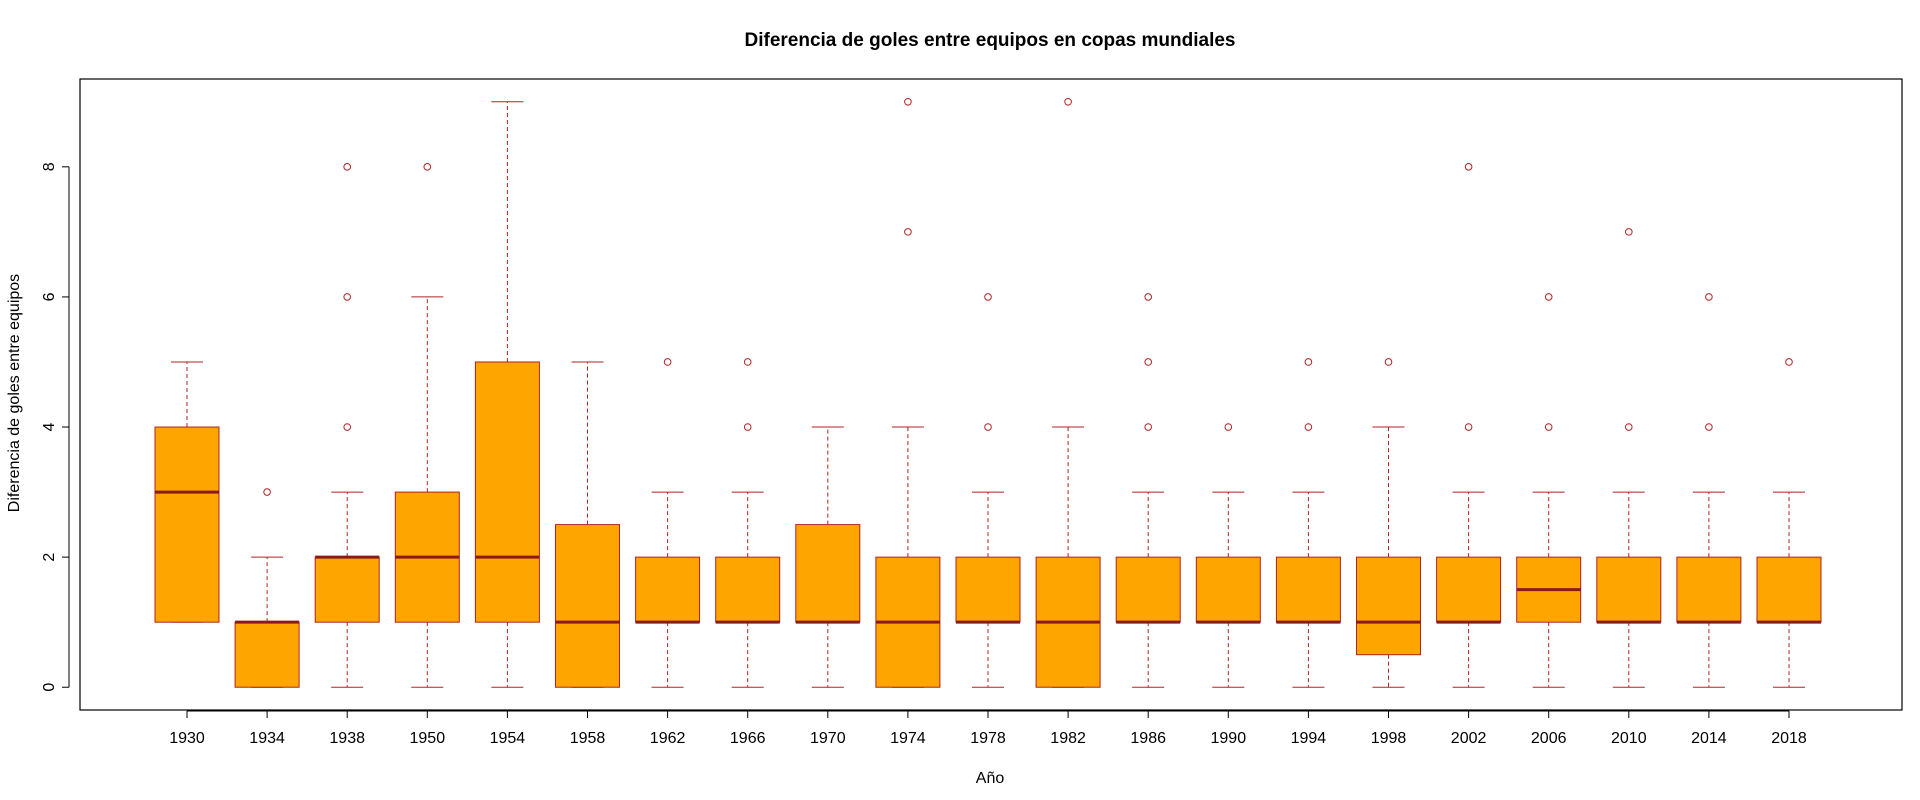 This screenshot has width=1920, height=800. What do you see at coordinates (1229, 738) in the screenshot?
I see `x-tick-label: 1990` at bounding box center [1229, 738].